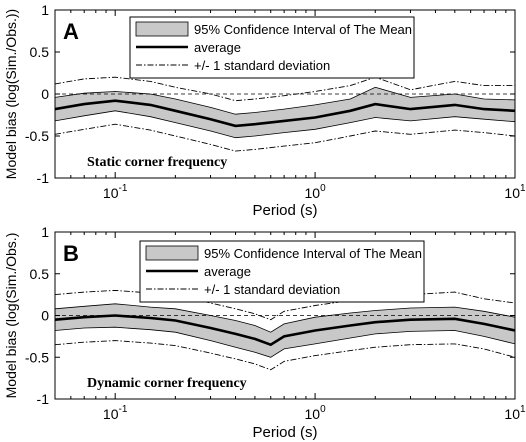 This screenshot has height=442, width=526. Describe the element at coordinates (71, 253) in the screenshot. I see `panel-label: B` at that location.